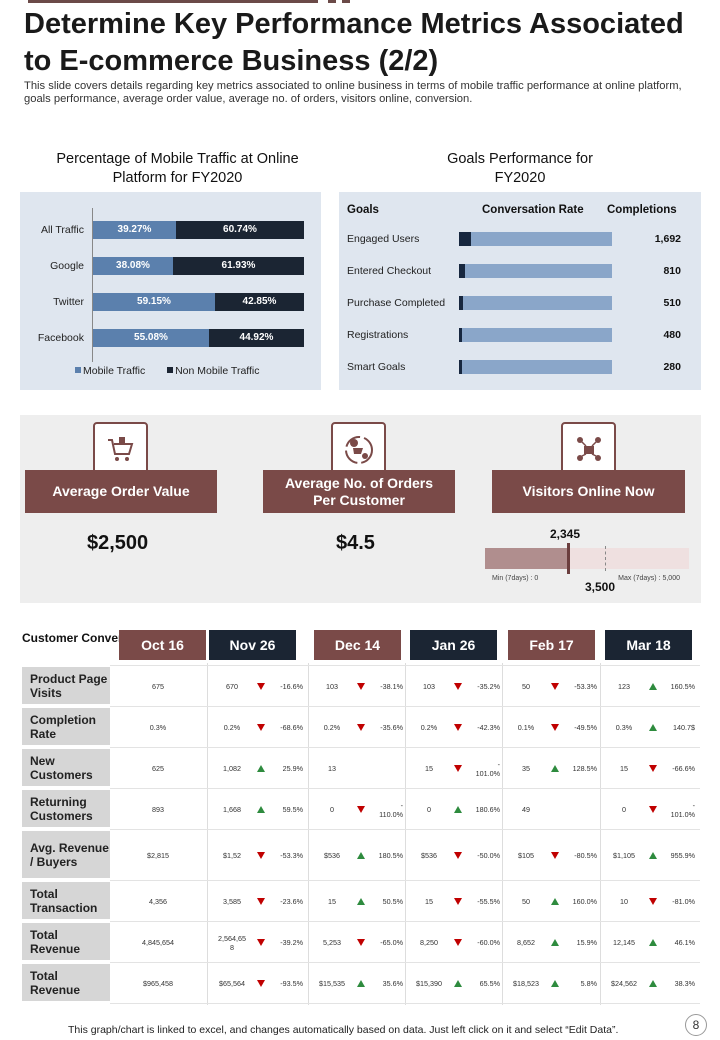 Image resolution: width=720 pixels, height=1040 pixels. I want to click on cell-change: 59.5%, so click(292, 809).